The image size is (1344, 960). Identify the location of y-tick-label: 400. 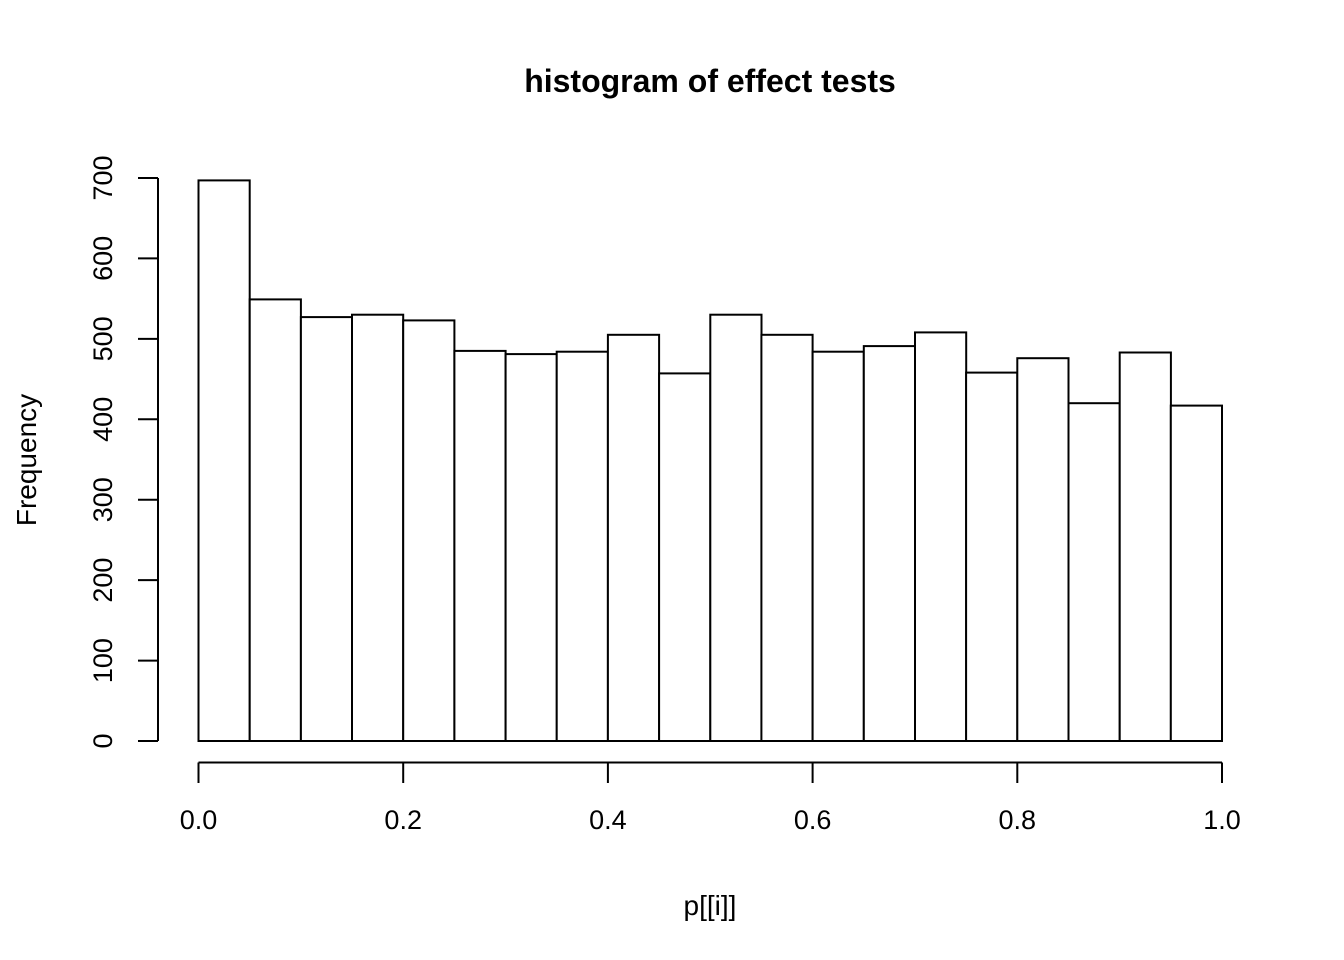
(103, 419).